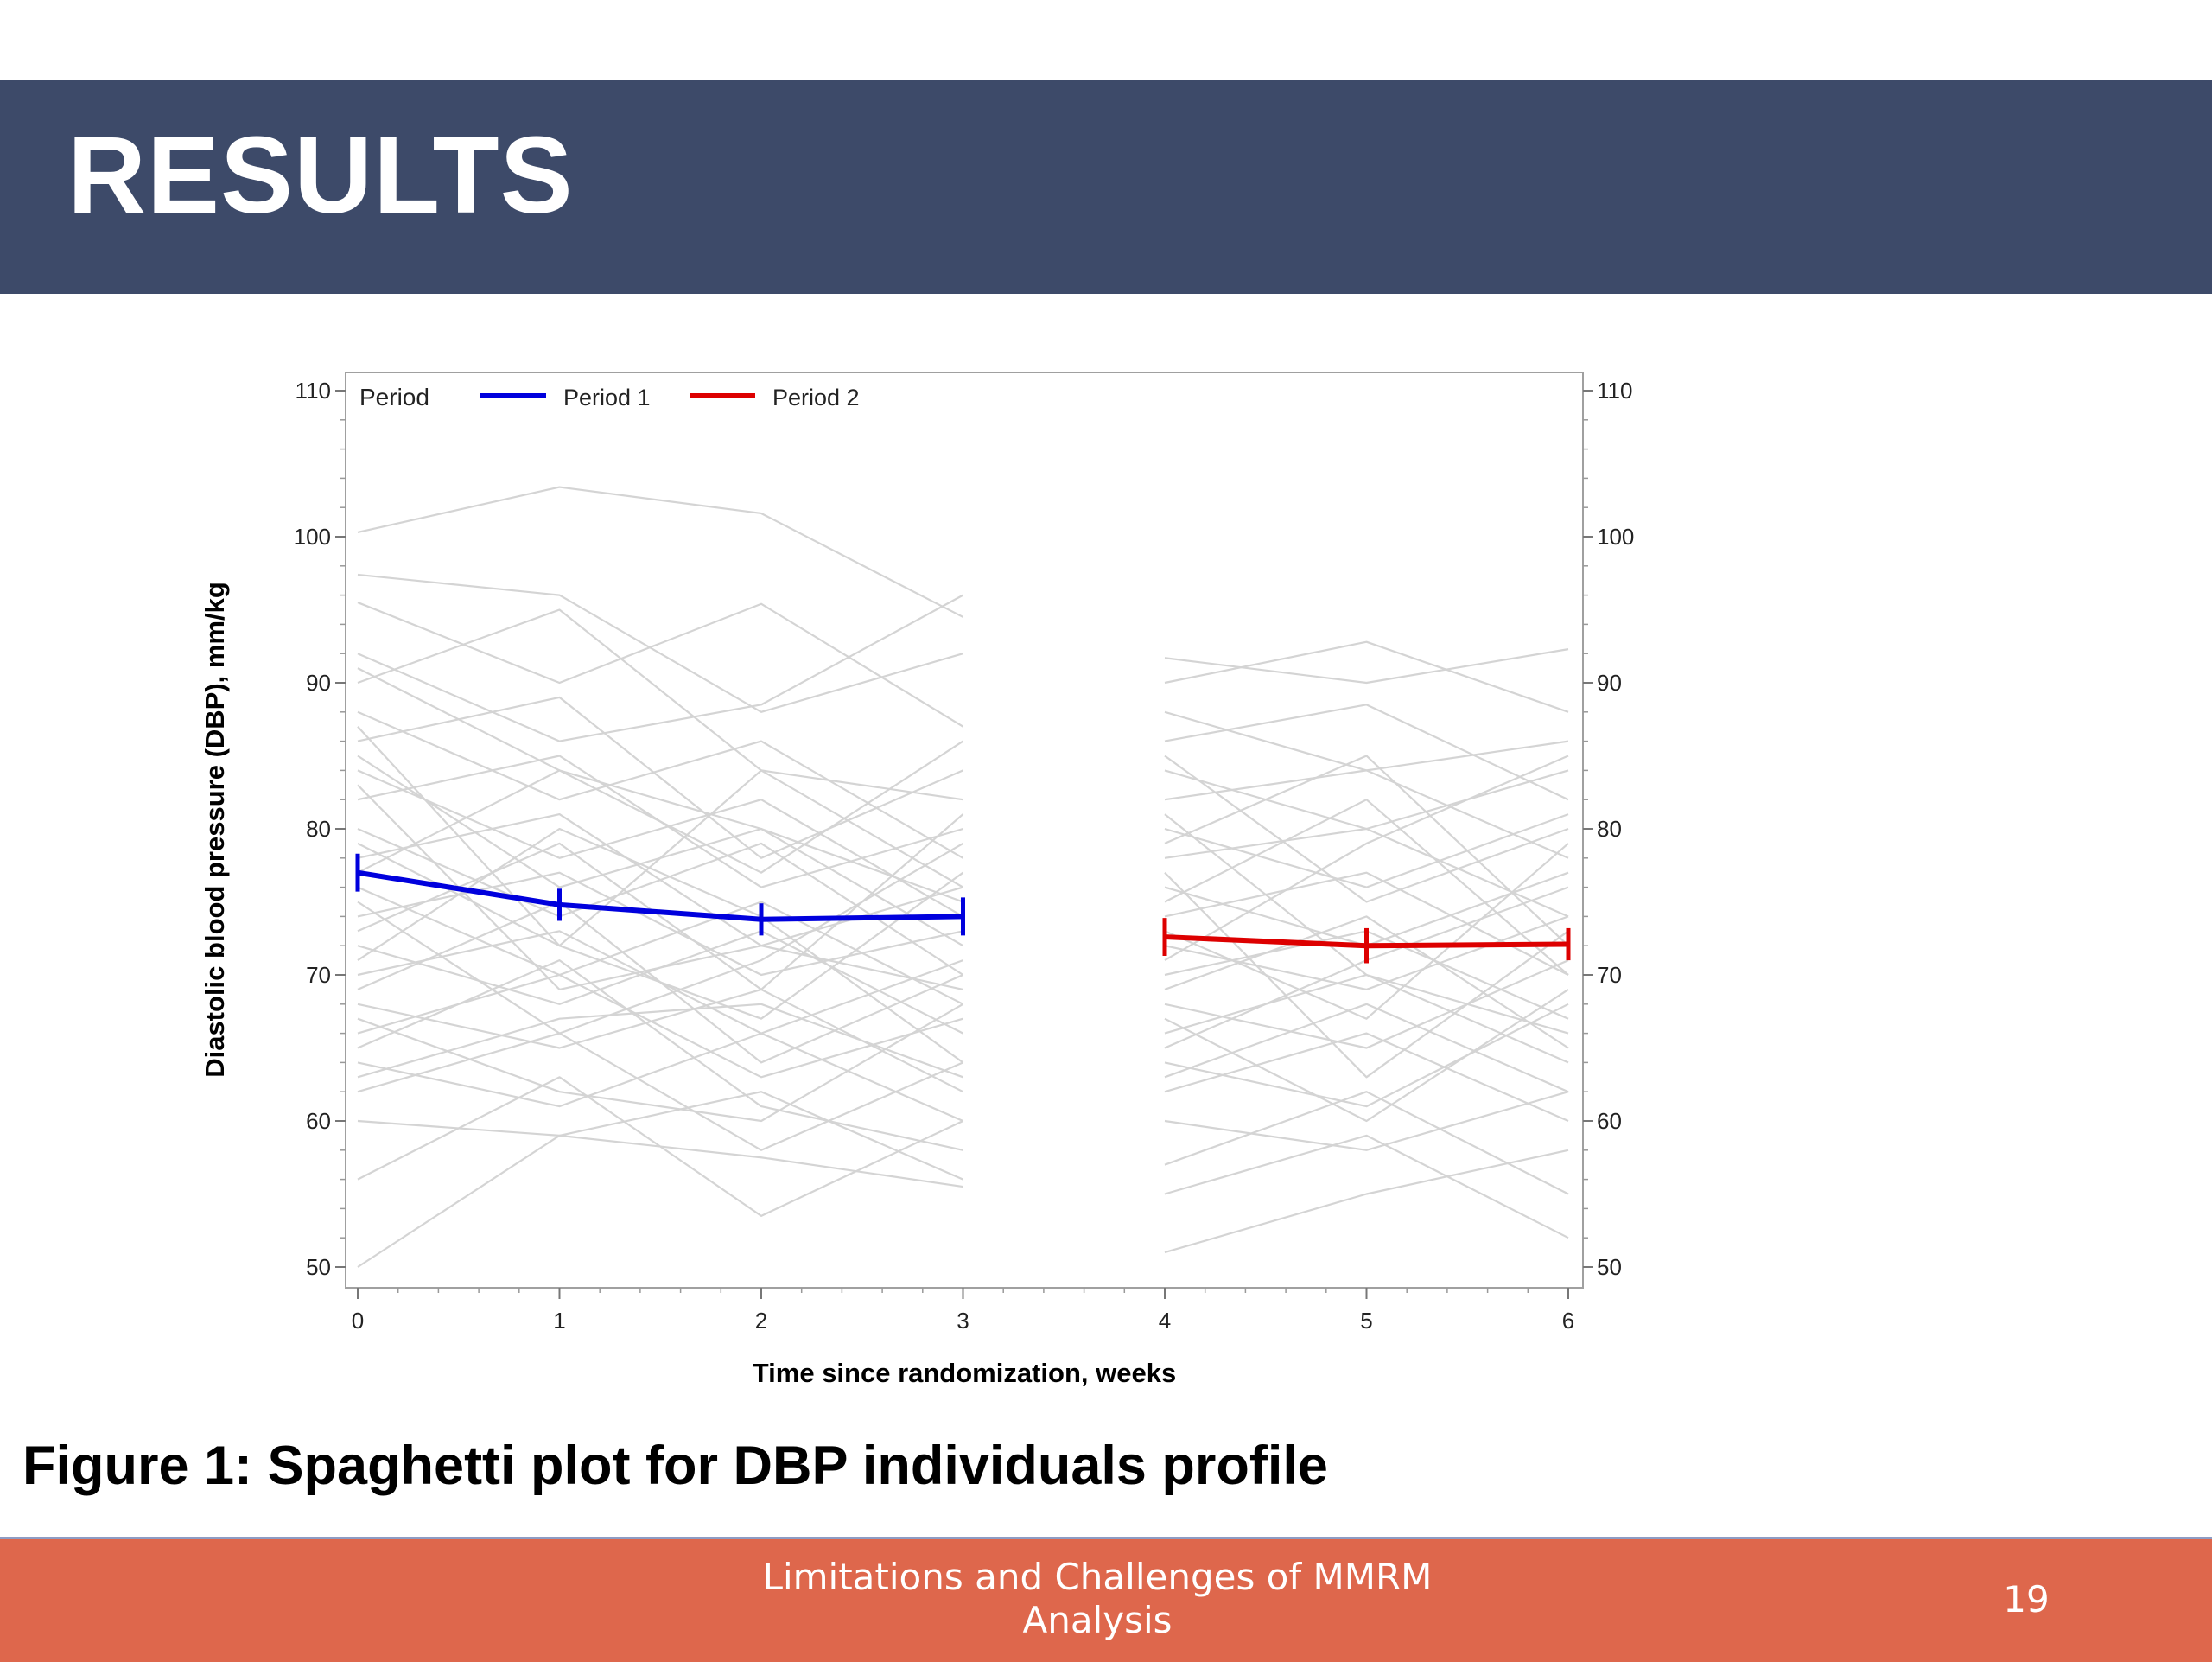 The image size is (2212, 1662). Describe the element at coordinates (313, 391) in the screenshot. I see `y-tick-label-left-110: 110` at that location.